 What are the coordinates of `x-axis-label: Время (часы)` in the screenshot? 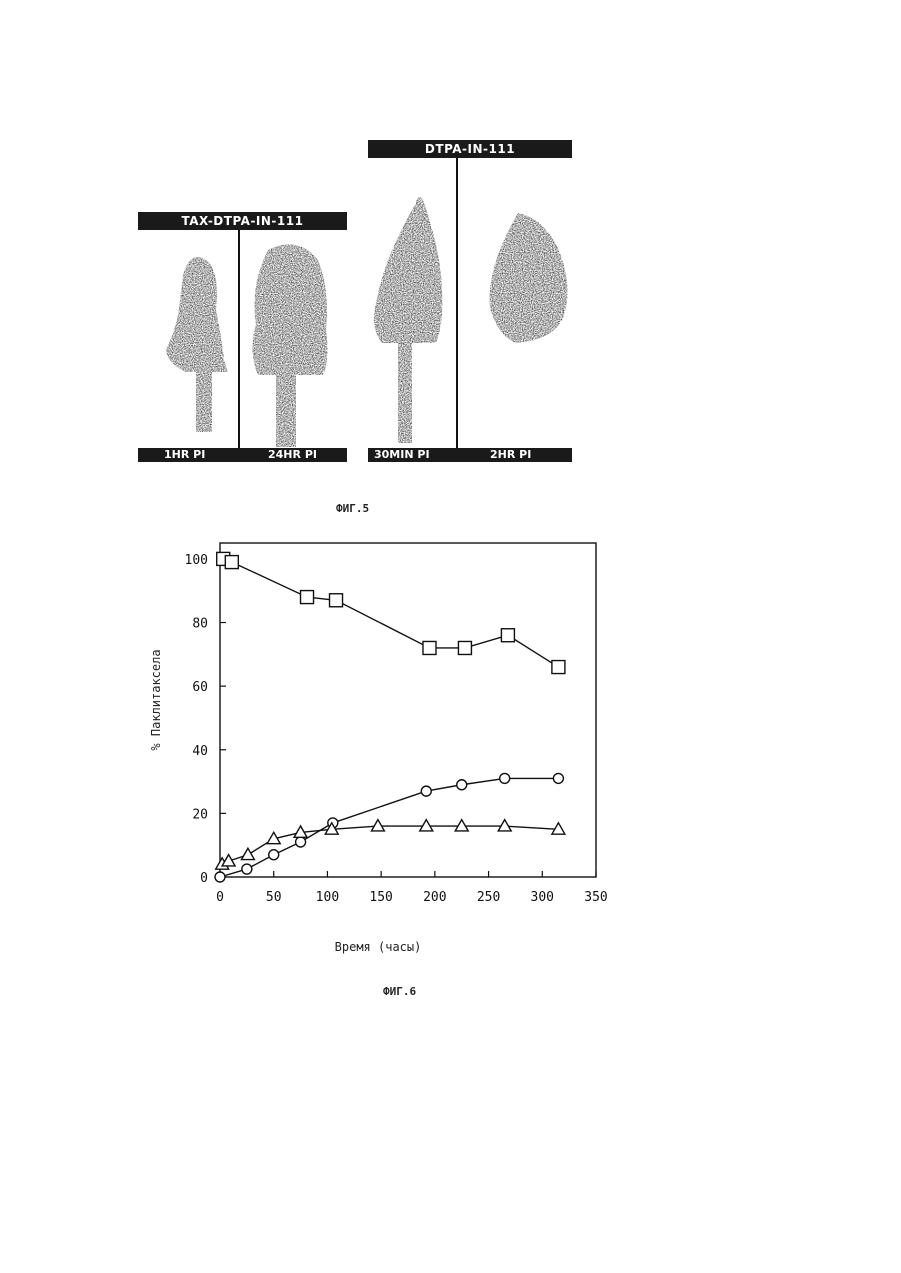 It's located at (378, 947).